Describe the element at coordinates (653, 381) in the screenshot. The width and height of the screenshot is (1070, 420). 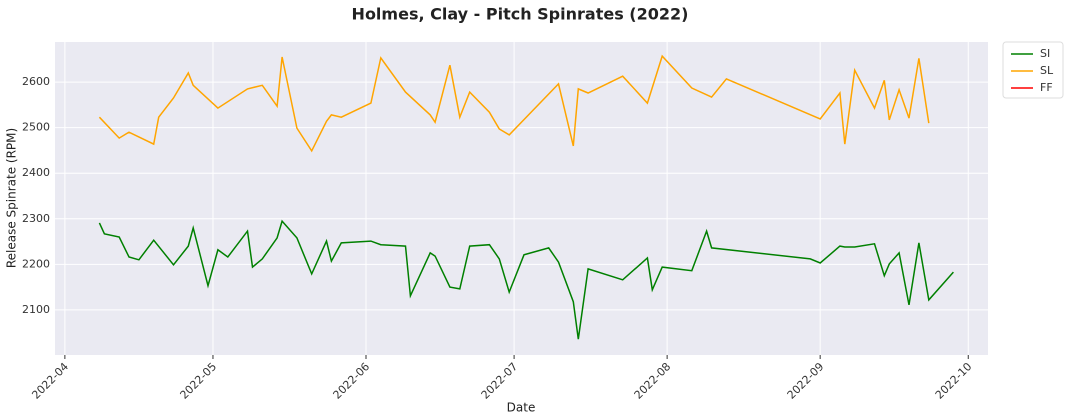
I see `x-tick-label: 2022-08` at that location.